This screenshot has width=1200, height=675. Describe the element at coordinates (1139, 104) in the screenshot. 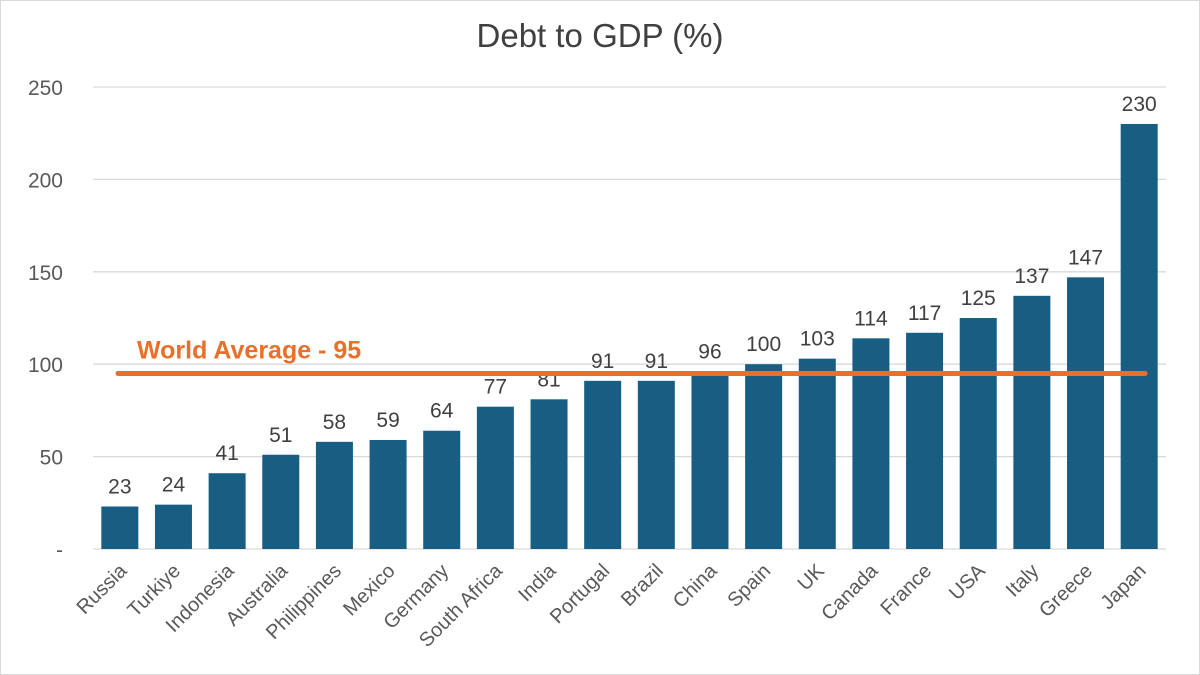

I see `data-label: 230` at that location.